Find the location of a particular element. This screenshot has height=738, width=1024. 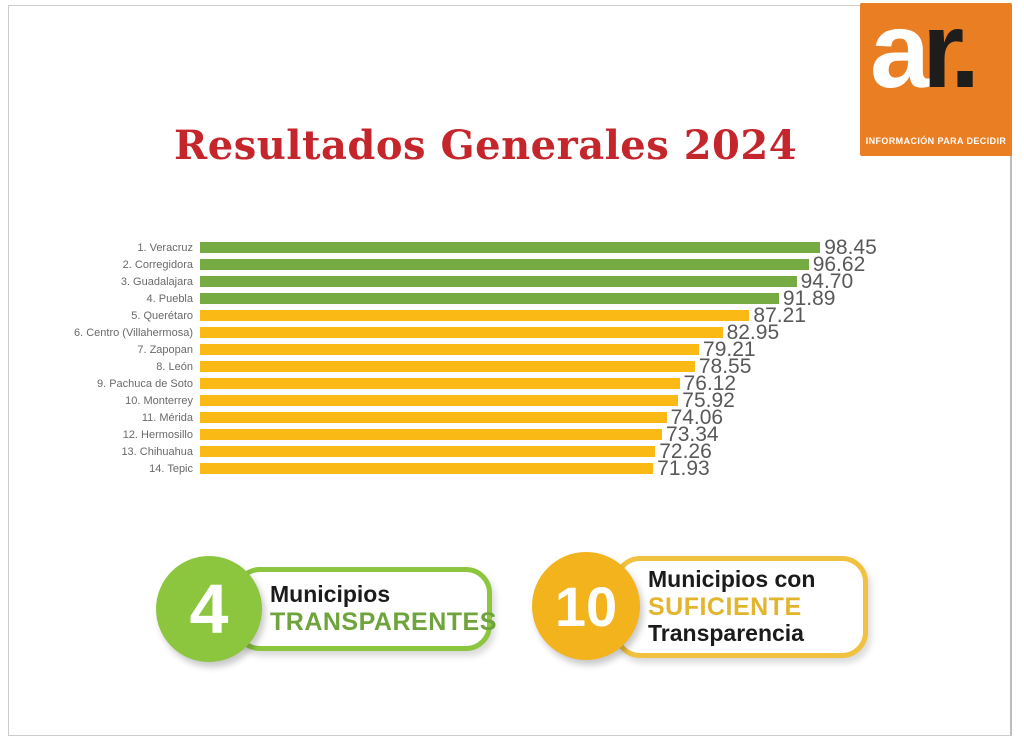

bar-area: 91.89 is located at coordinates (518, 298).